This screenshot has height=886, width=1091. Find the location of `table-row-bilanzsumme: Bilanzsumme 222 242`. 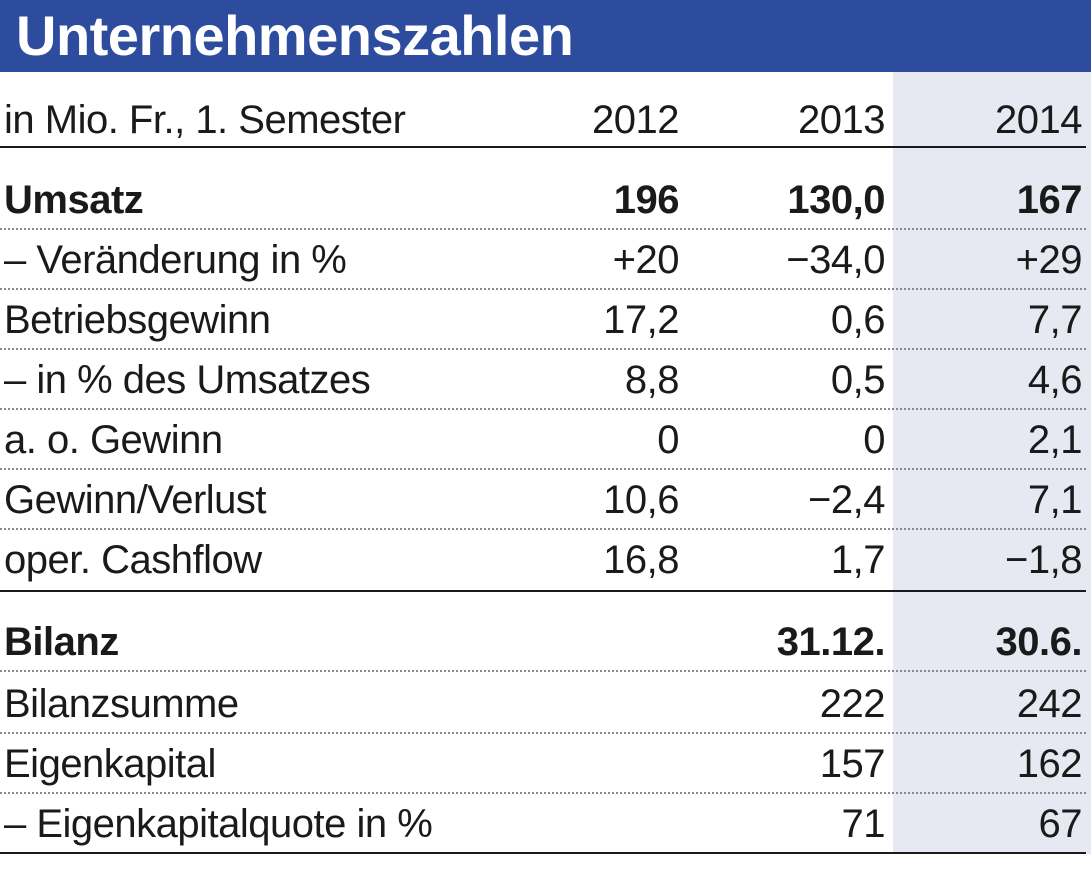

table-row-bilanzsumme: Bilanzsumme 222 242 is located at coordinates (545, 704).